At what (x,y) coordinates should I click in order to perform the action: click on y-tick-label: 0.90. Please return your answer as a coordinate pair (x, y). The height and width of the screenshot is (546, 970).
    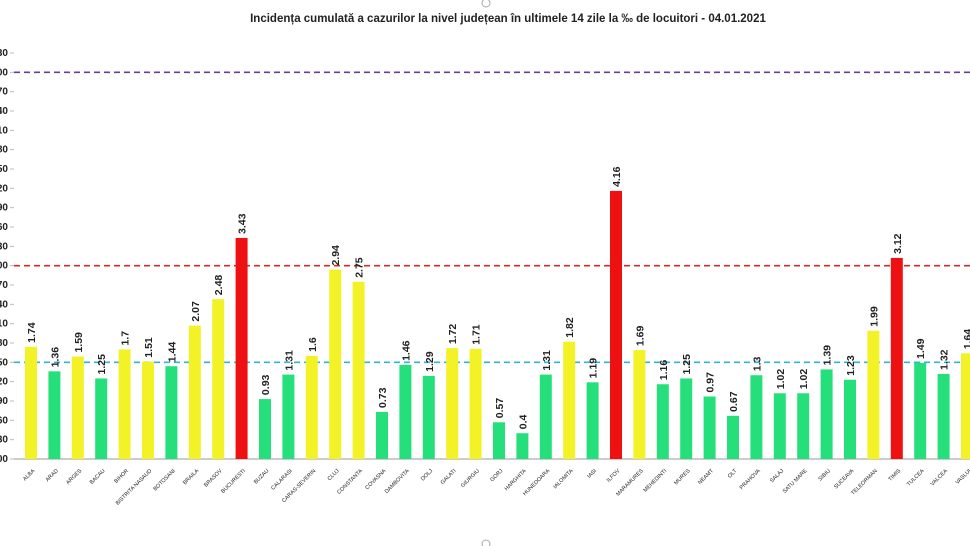
    Looking at the image, I should click on (4, 401).